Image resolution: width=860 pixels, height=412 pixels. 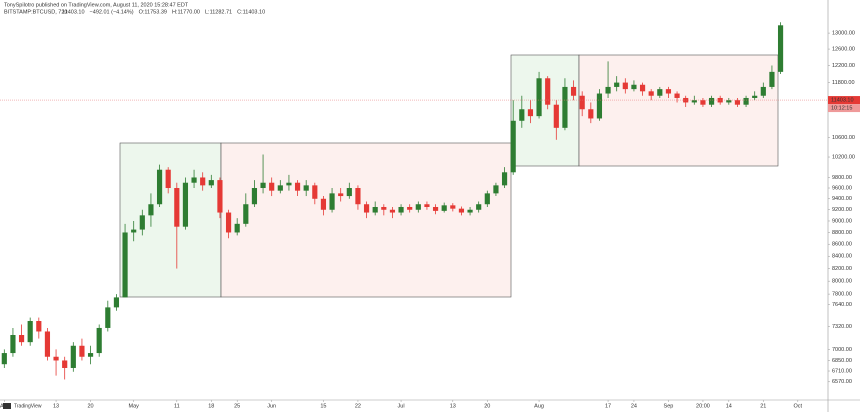 What do you see at coordinates (211, 406) in the screenshot?
I see `x-tick-label: 18` at bounding box center [211, 406].